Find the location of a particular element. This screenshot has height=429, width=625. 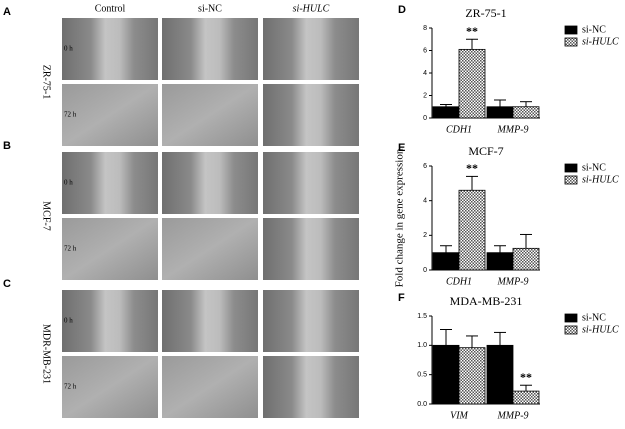

row-label: MCF-7 is located at coordinates (46, 215).